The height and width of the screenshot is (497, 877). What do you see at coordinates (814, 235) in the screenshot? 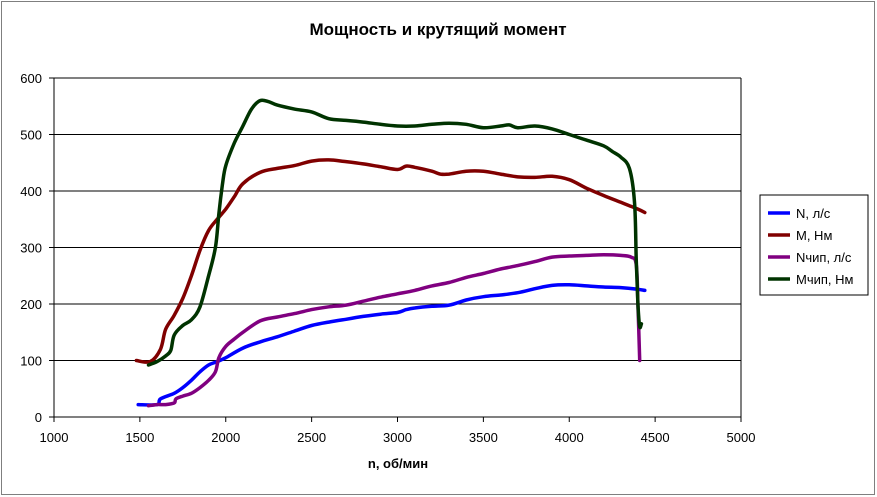
I see `legend-label-m: M, Нм` at bounding box center [814, 235].